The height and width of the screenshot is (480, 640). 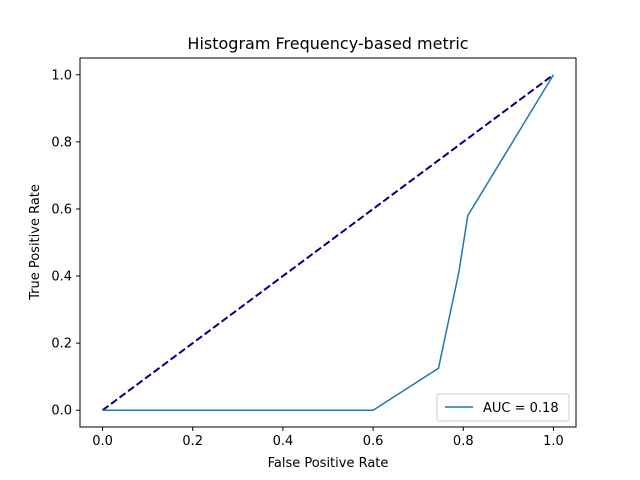 What do you see at coordinates (553, 441) in the screenshot?
I see `x-tick-label: 1.0` at bounding box center [553, 441].